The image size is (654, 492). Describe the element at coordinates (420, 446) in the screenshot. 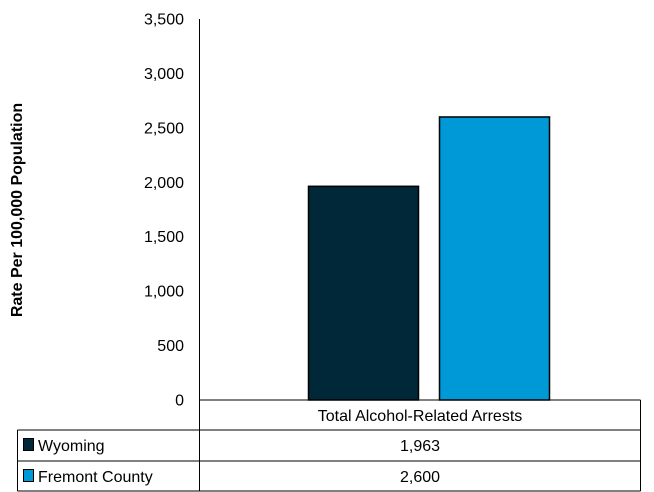

I see `data-label-wyoming: 1,963` at that location.